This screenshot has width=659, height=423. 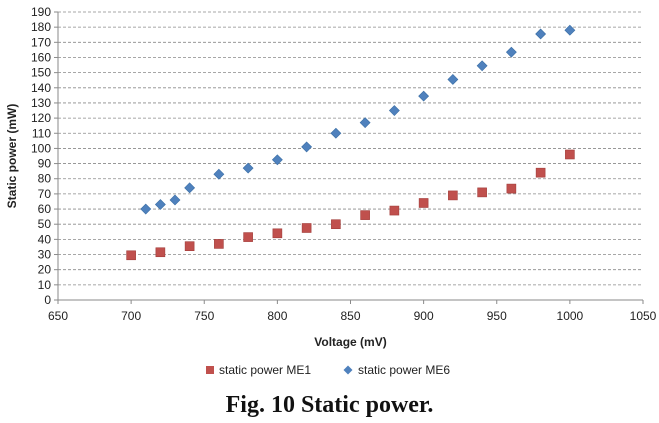 I want to click on y-tick-label: 0, so click(x=47, y=300).